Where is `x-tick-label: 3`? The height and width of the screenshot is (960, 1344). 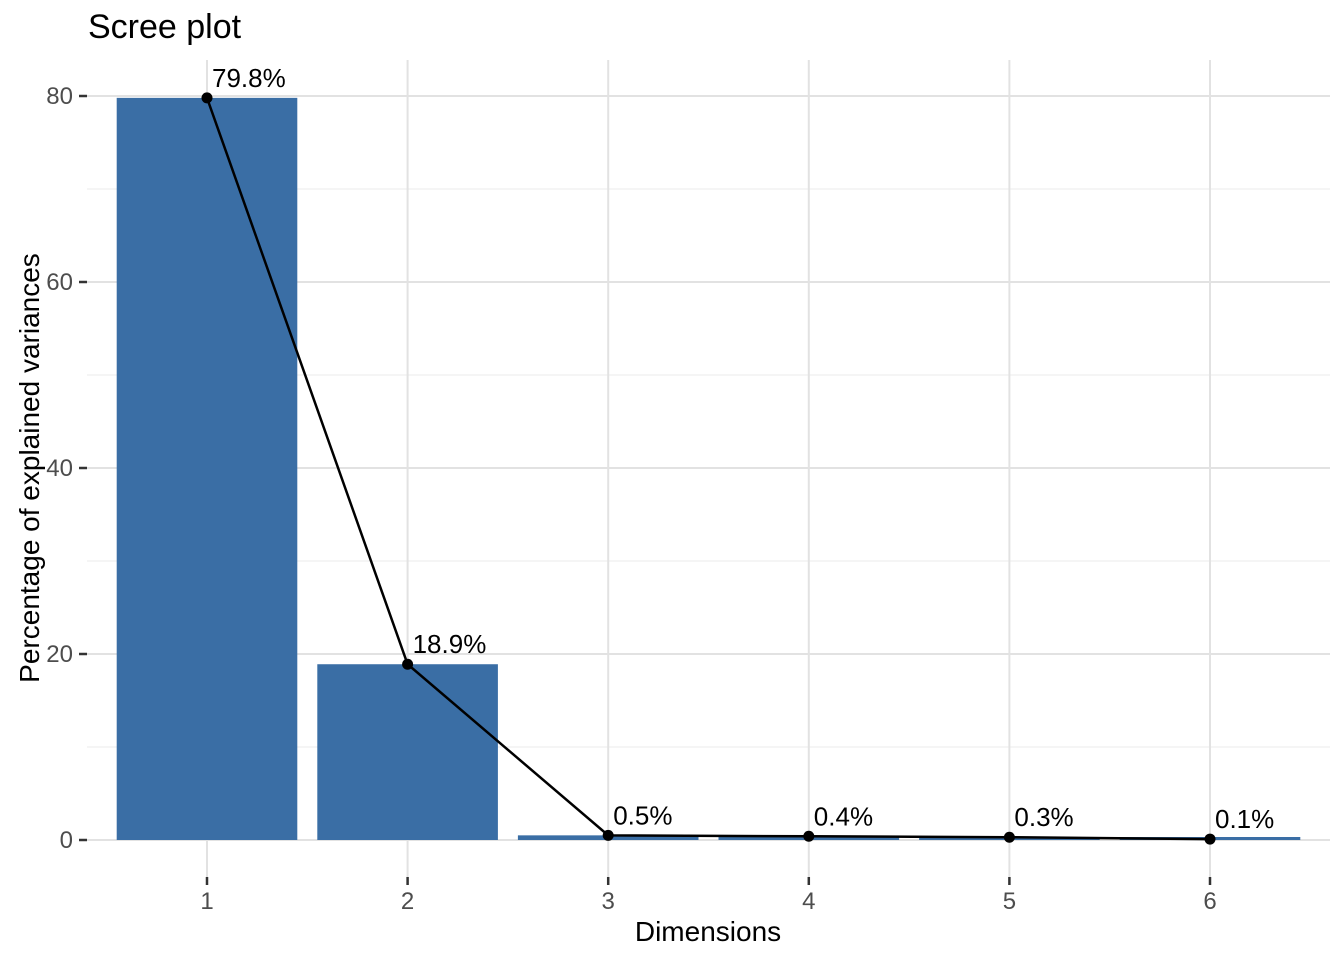 x-tick-label: 3 is located at coordinates (608, 901).